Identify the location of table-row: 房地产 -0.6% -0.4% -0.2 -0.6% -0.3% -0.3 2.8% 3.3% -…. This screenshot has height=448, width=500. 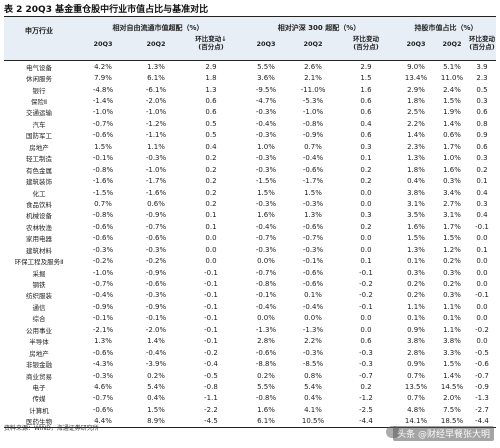
(250, 352).